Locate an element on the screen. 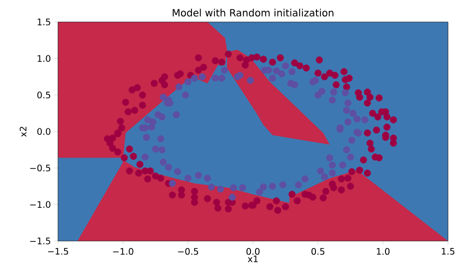  y-tick-label: −1.0 is located at coordinates (40, 204).